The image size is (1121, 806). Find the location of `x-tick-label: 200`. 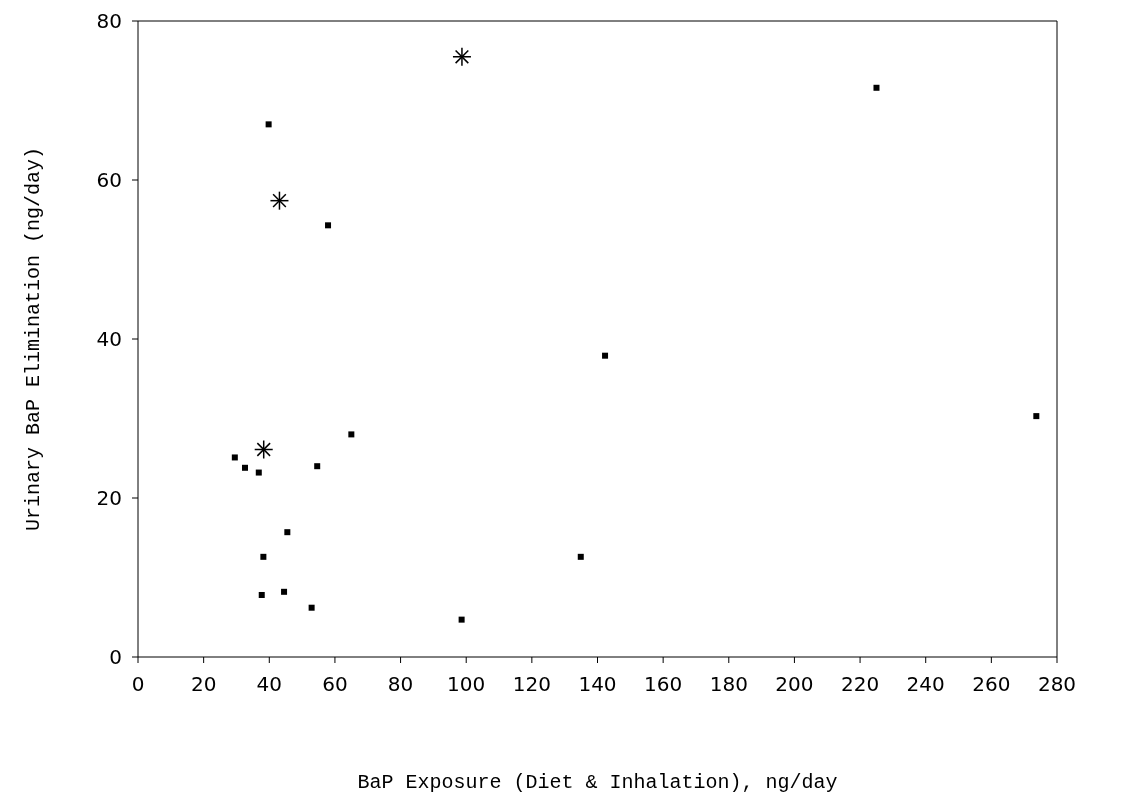

x-tick-label: 200 is located at coordinates (794, 684).